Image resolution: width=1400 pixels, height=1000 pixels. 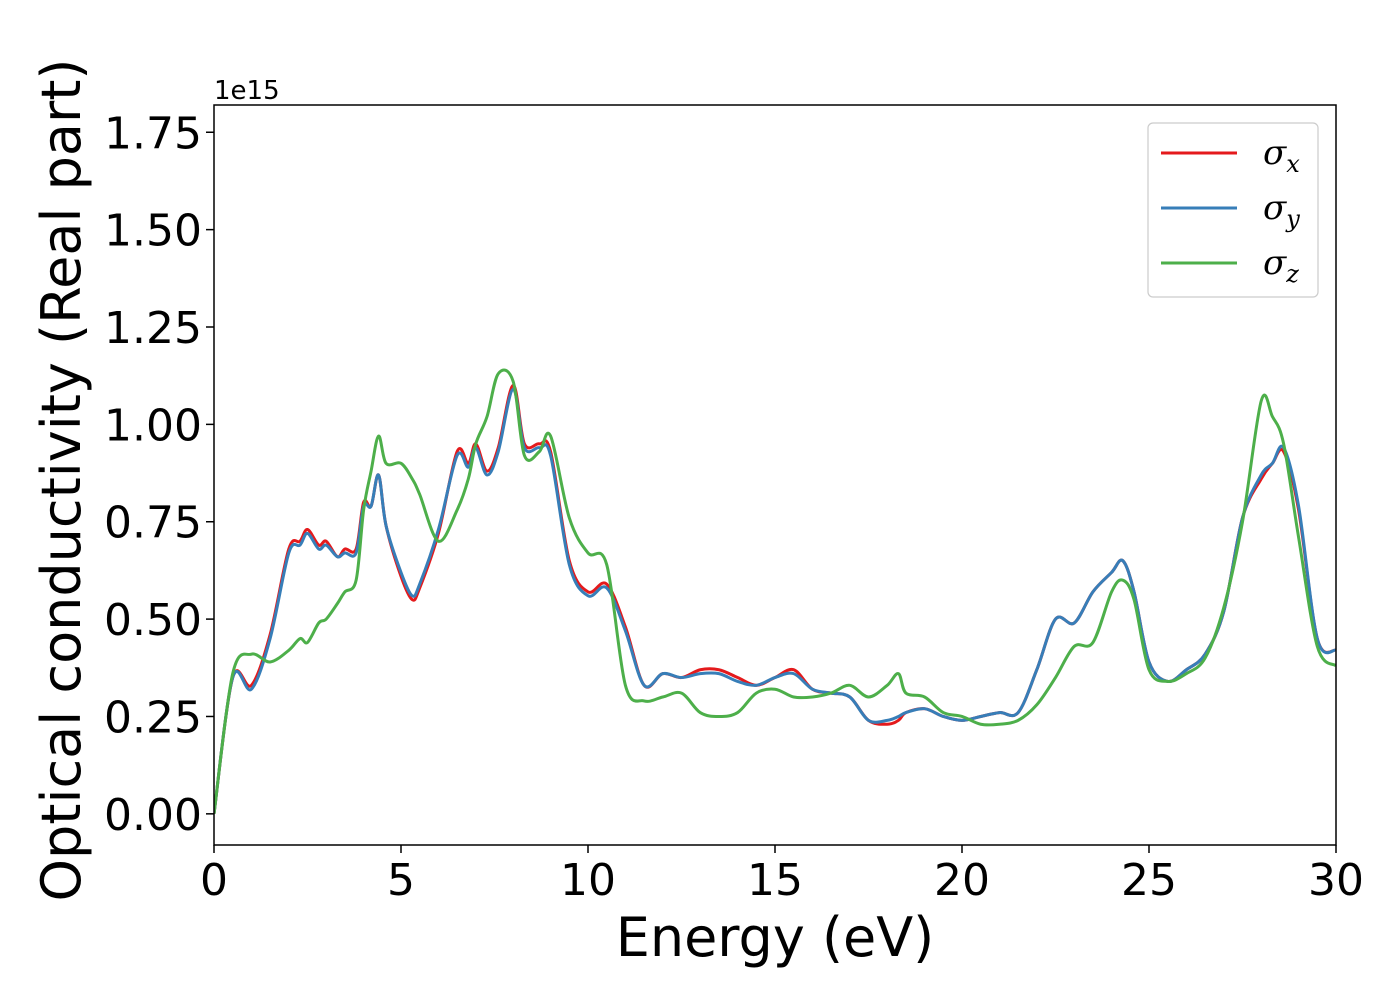 I want to click on y-axis: 0.00 0.25 0.50 0.75 1.00 1.25 1.50 1.75, so click(x=159, y=474).